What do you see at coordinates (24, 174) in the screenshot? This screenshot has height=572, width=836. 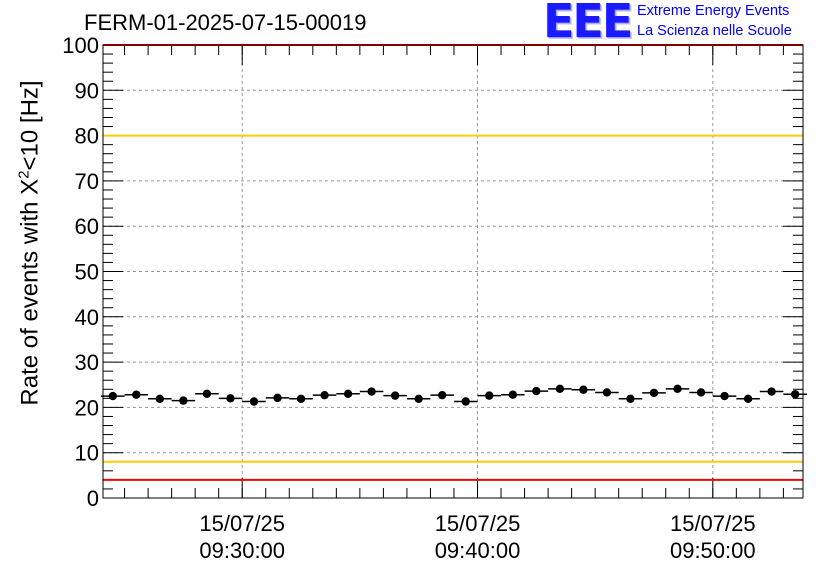 I see `y-axis-label-sup: 2` at bounding box center [24, 174].